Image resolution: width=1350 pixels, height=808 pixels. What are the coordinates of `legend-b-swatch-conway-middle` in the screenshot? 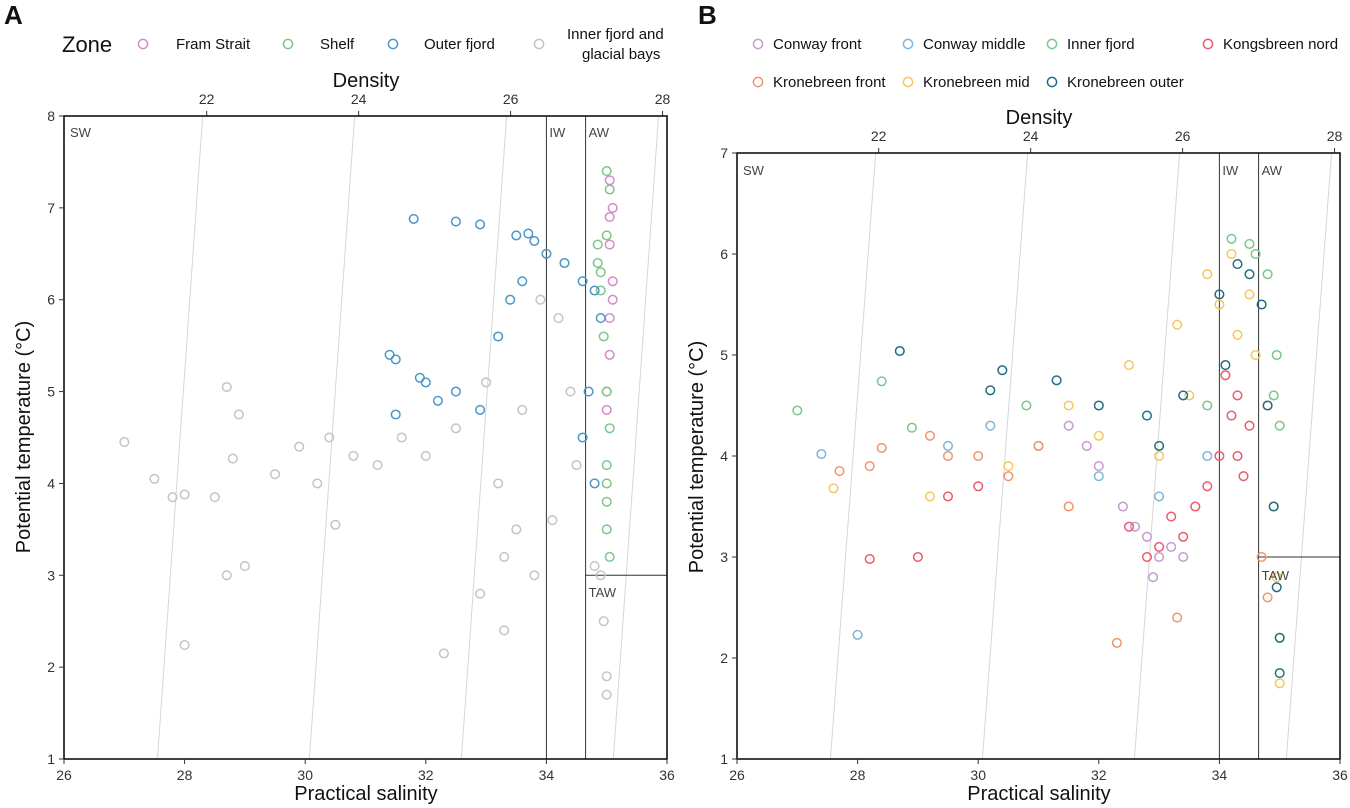 It's located at (908, 44).